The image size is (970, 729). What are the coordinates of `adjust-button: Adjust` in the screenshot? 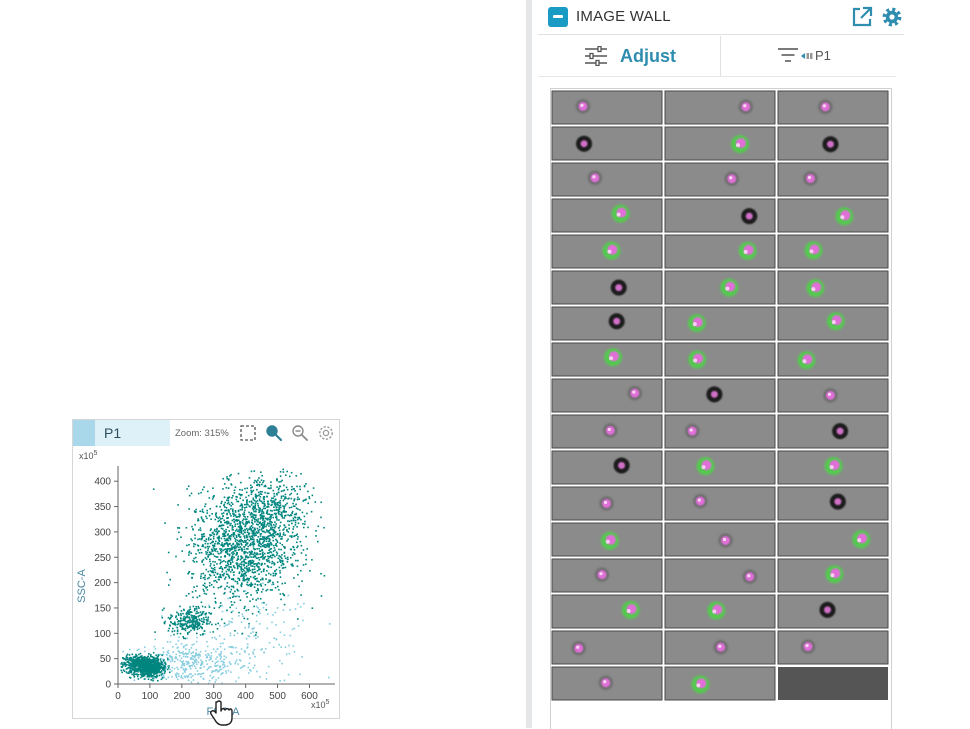 It's located at (629, 56).